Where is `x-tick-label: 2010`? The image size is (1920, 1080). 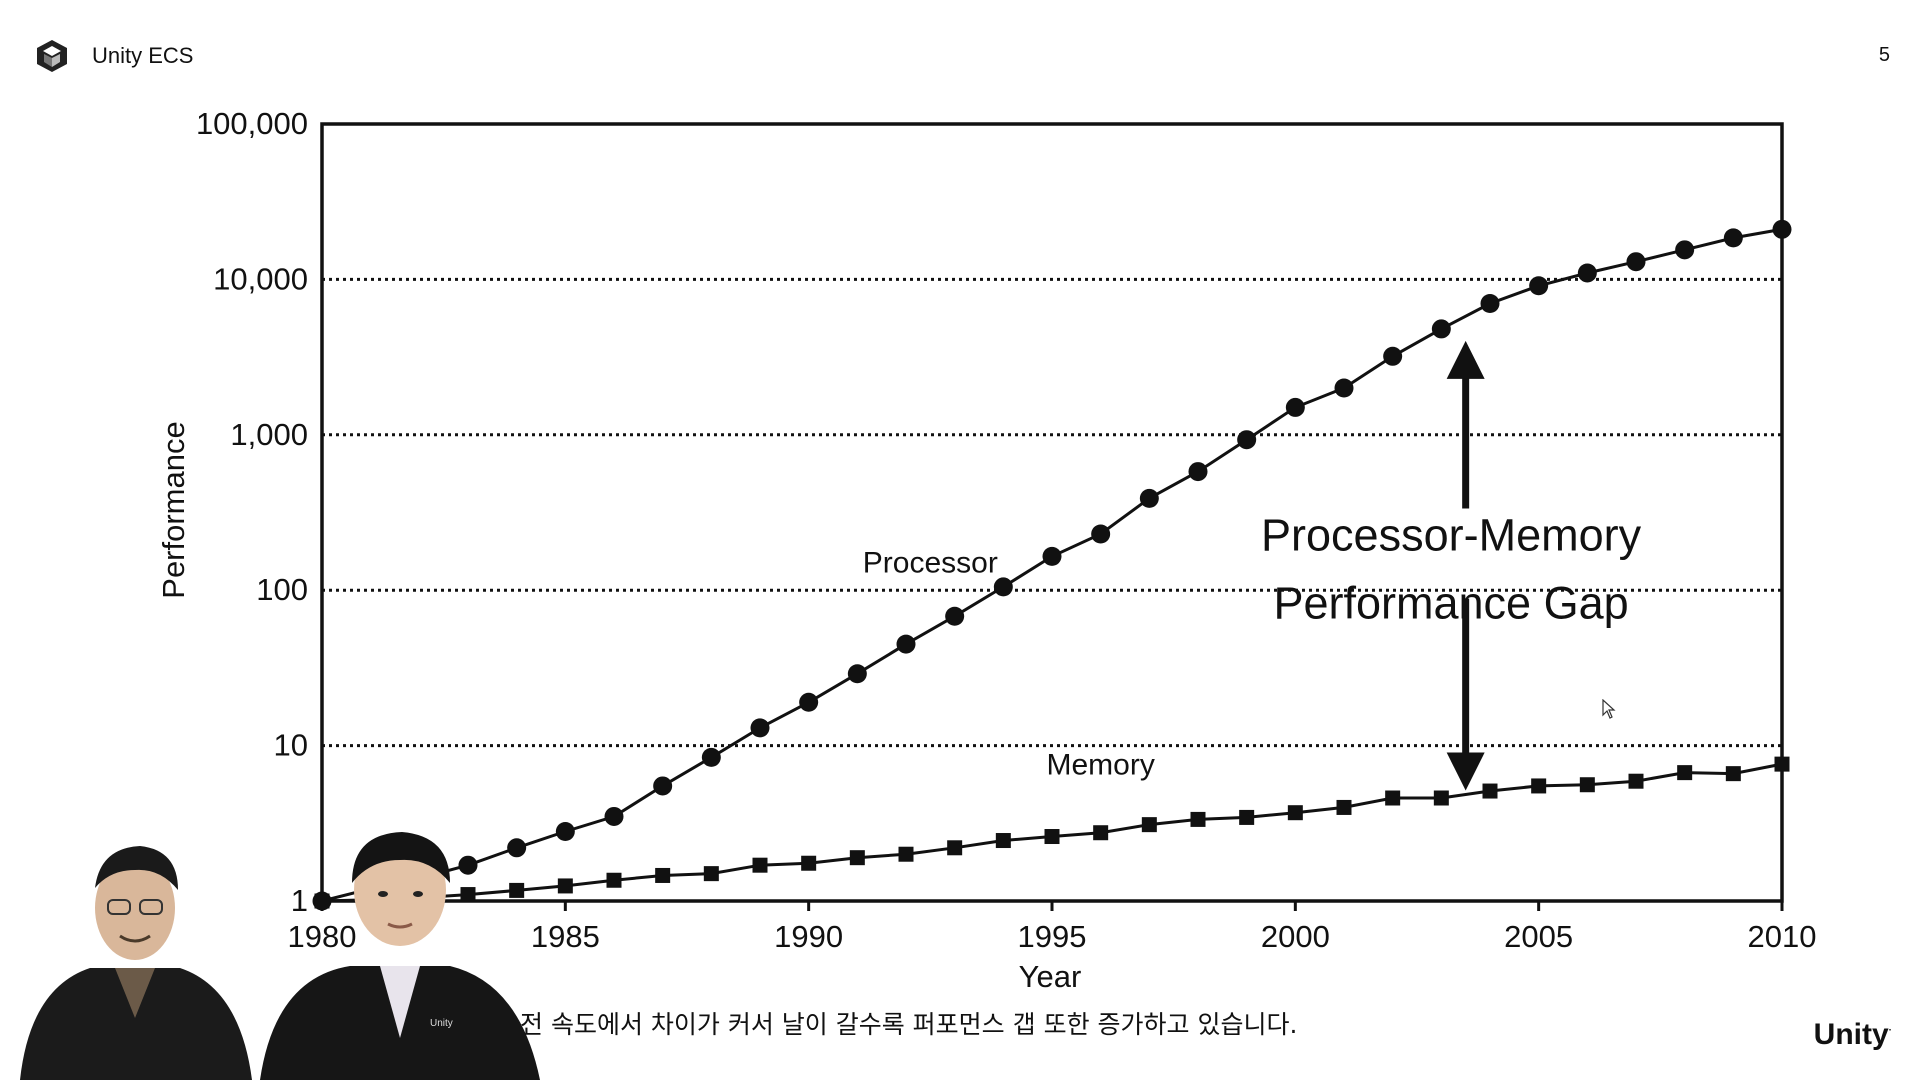 x-tick-label: 2010 is located at coordinates (1782, 936).